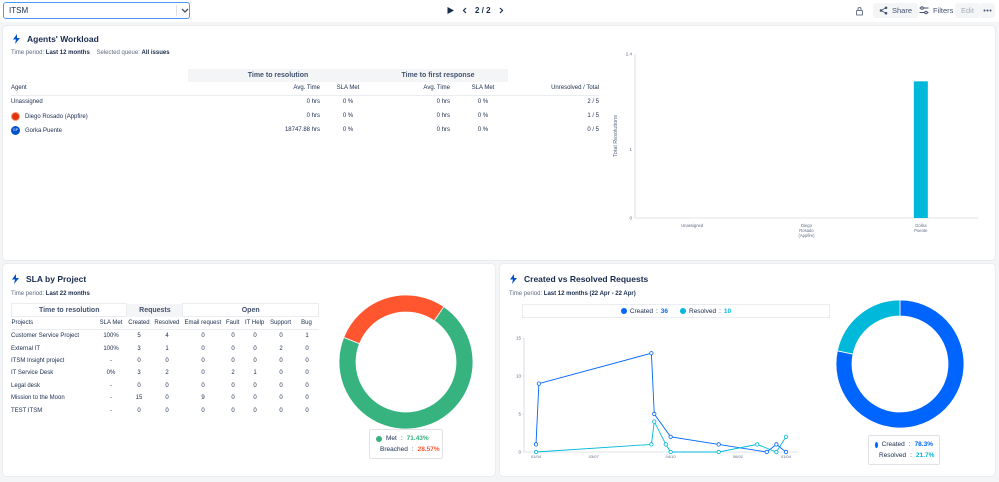  I want to click on share-icon, so click(883, 10).